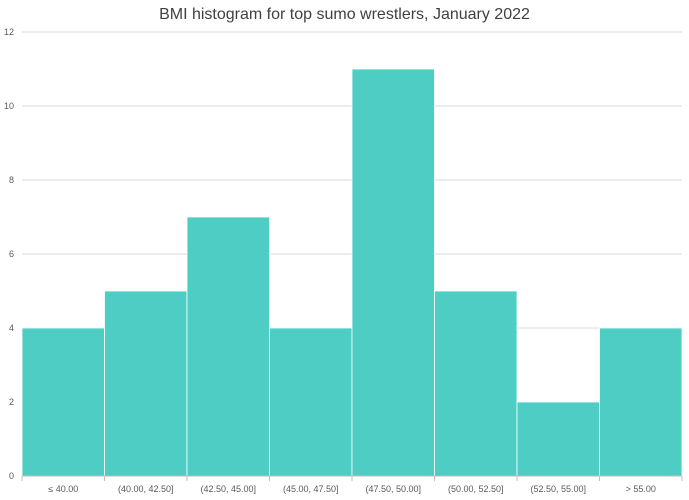 The image size is (689, 500). Describe the element at coordinates (228, 489) in the screenshot. I see `x-tick-label: (42.50, 45.00]` at that location.